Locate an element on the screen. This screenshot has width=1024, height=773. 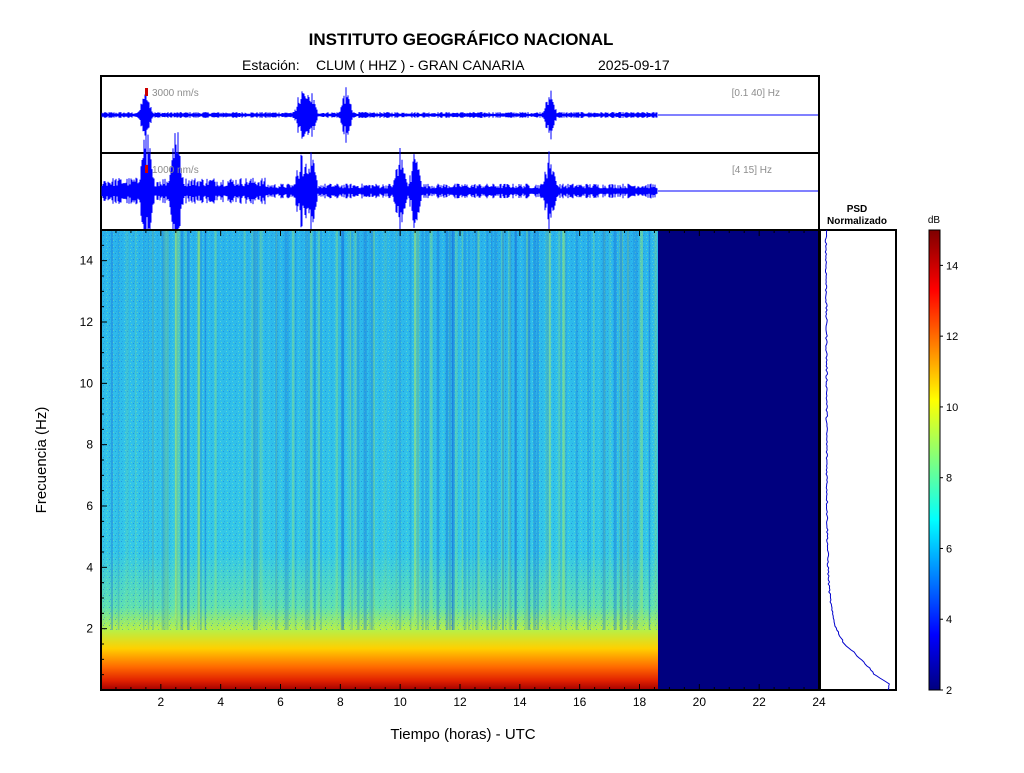
y-axis-label: Frecuencia (Hz) is located at coordinates (41, 460).